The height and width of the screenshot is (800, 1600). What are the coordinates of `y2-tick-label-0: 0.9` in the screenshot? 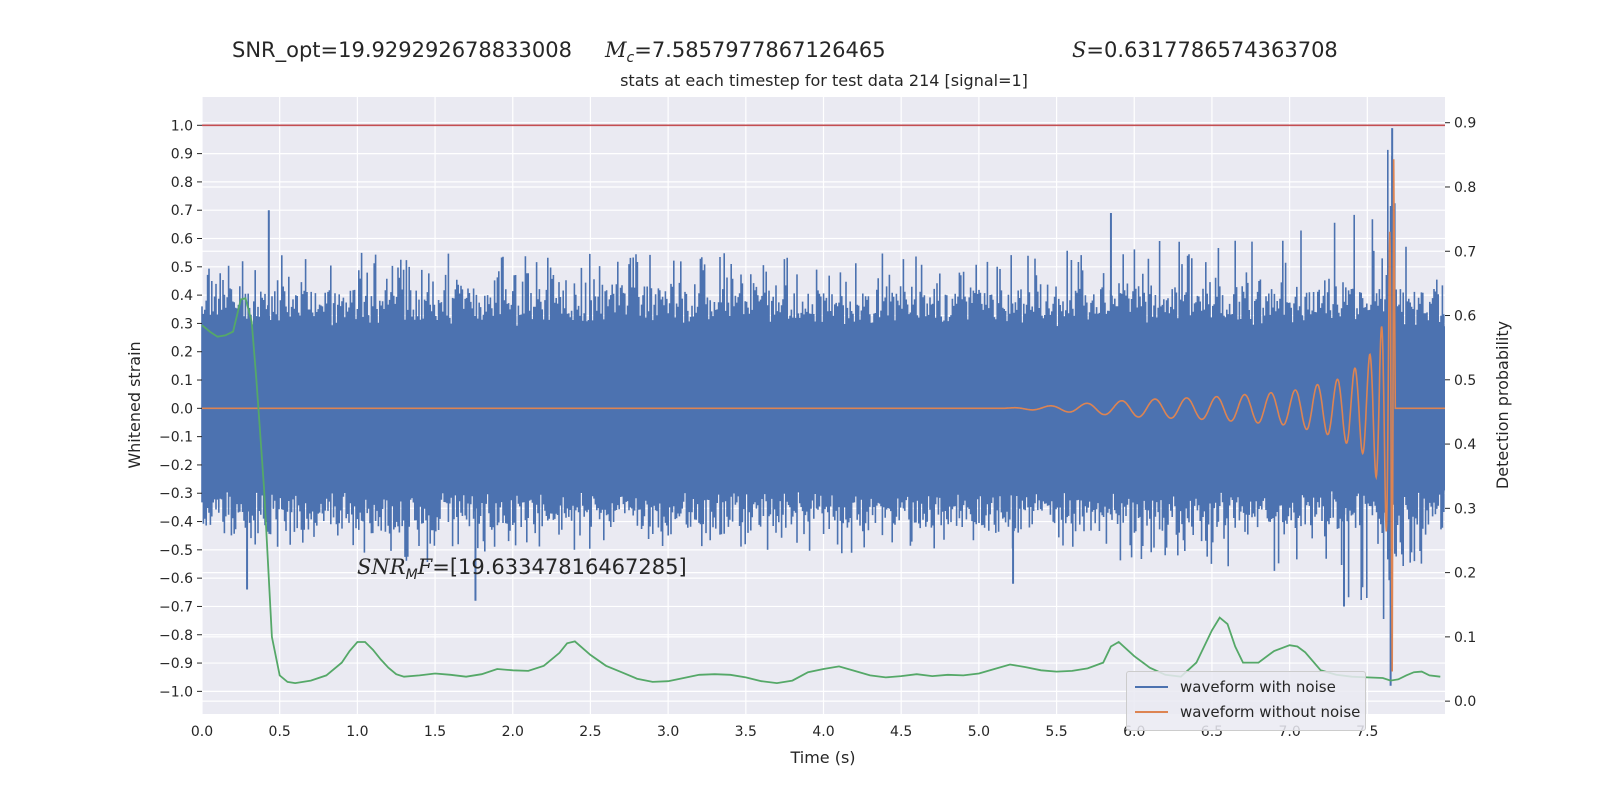 It's located at (1465, 124).